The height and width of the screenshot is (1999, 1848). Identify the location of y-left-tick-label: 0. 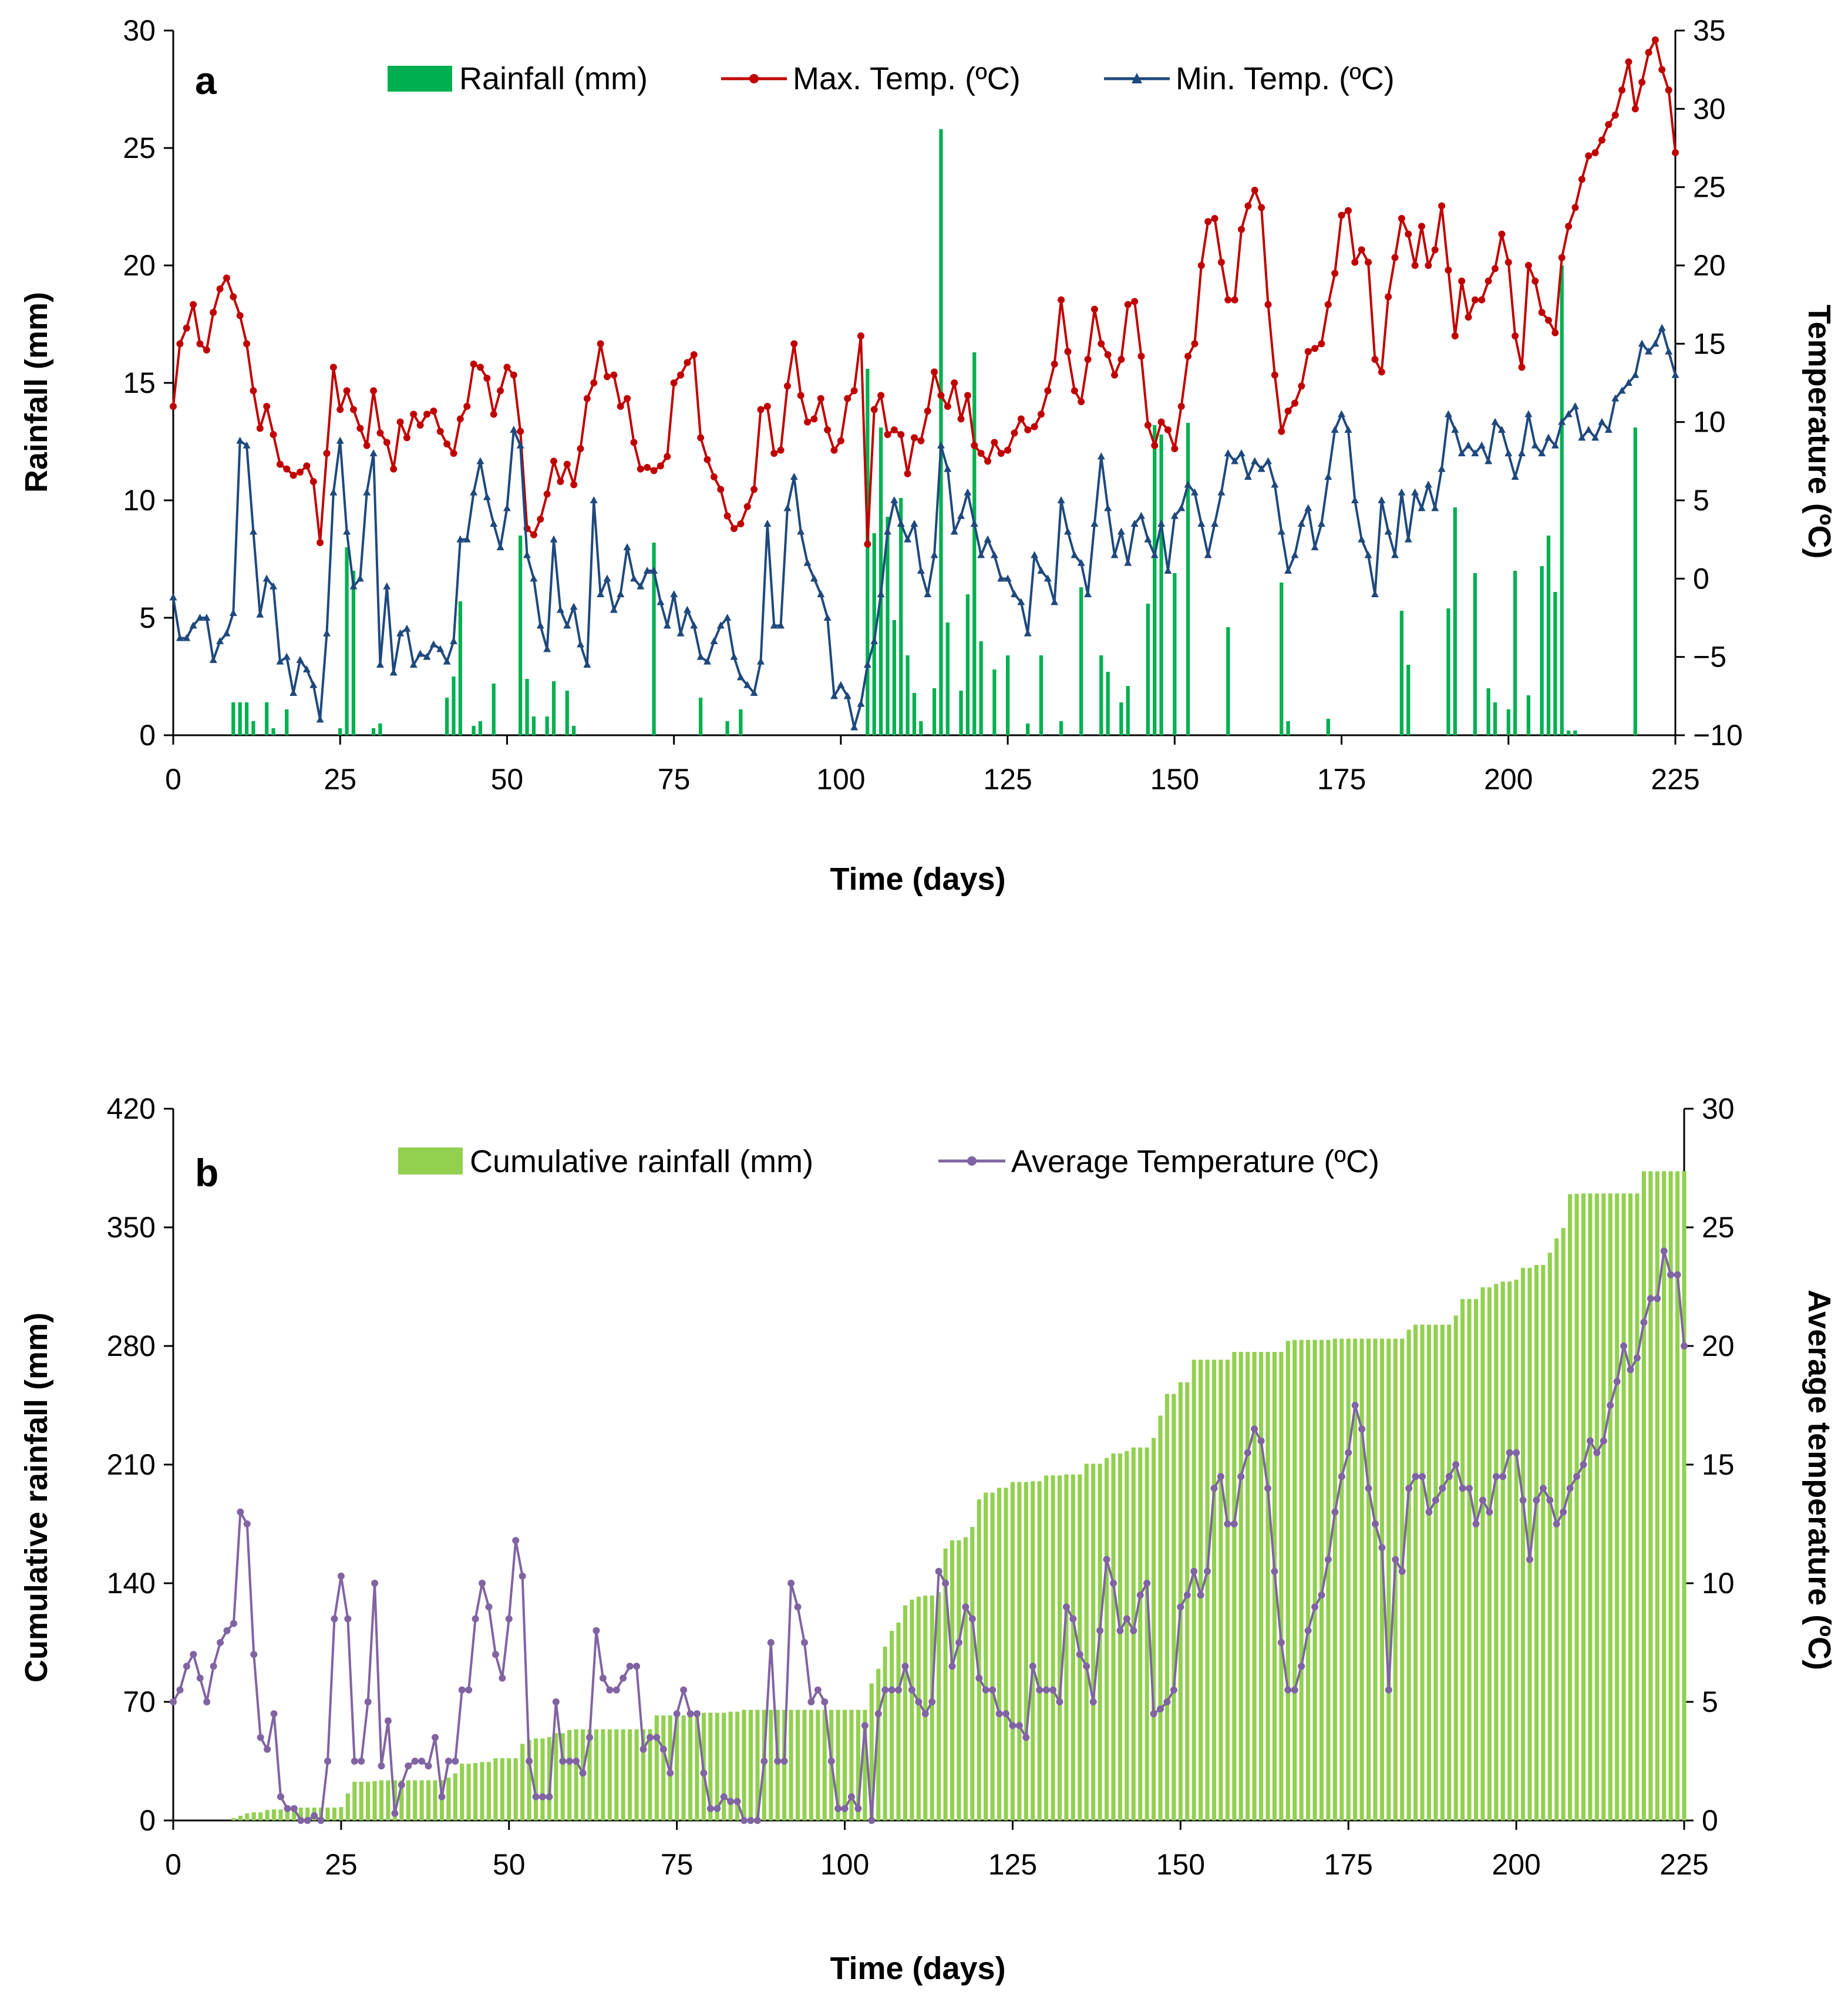
(147, 1820).